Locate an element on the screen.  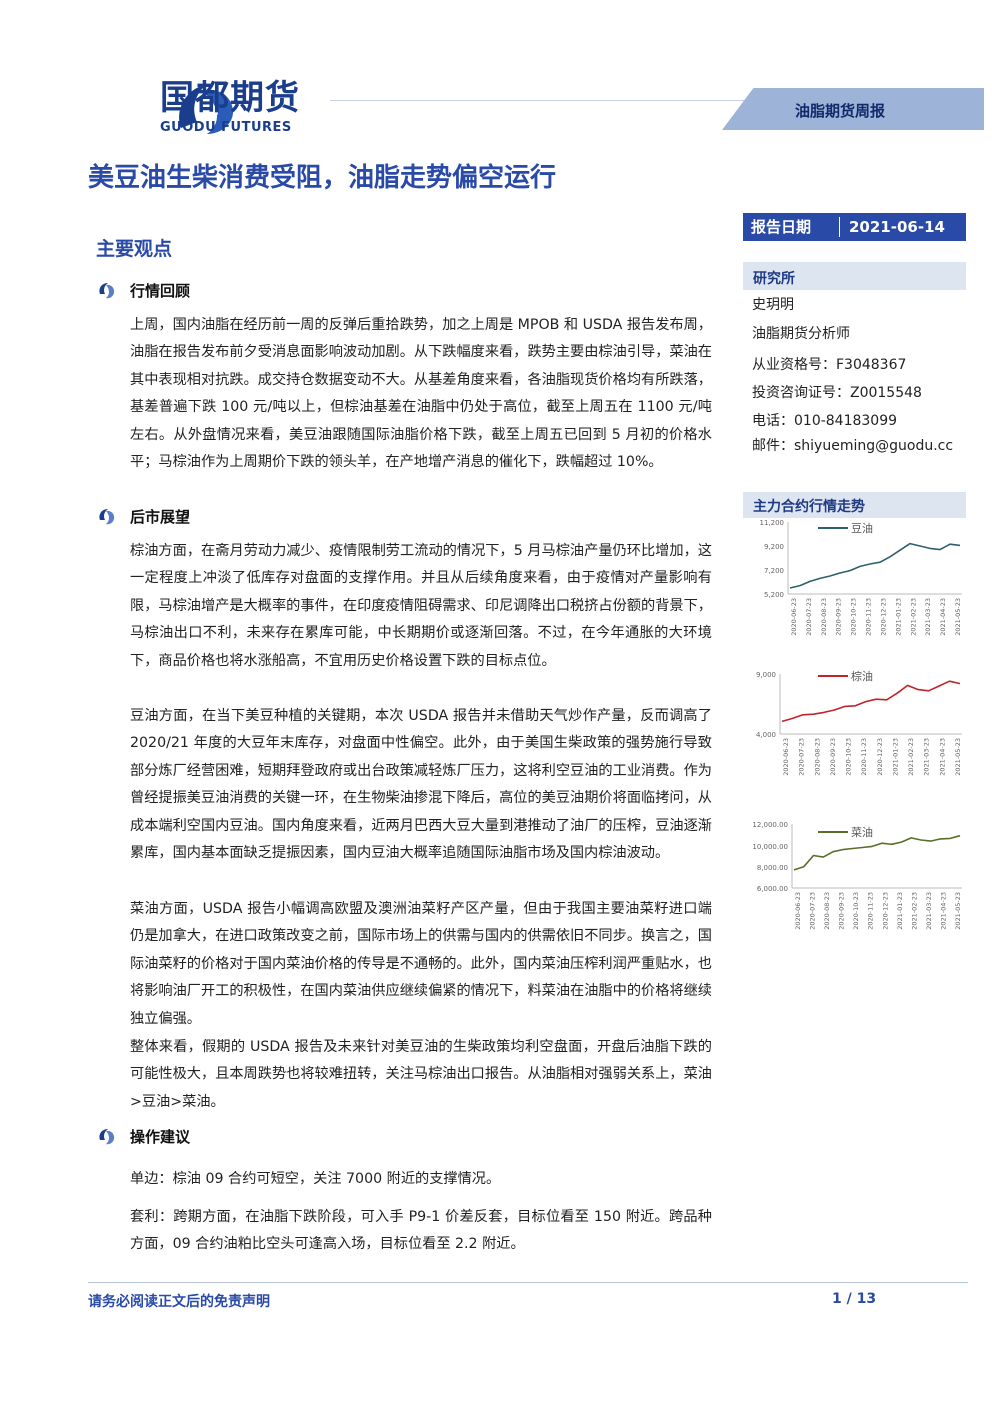
section-heading-outlook: 后市展望 is located at coordinates (160, 517).